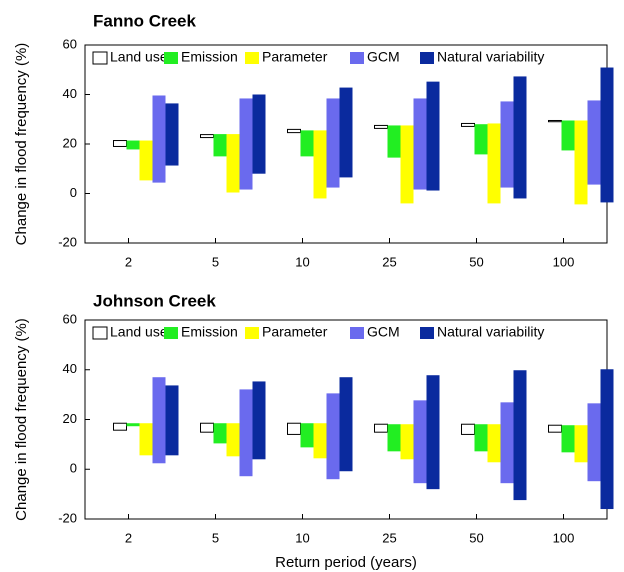  Describe the element at coordinates (154, 300) in the screenshot. I see `chart-title: Johnson Creek` at that location.